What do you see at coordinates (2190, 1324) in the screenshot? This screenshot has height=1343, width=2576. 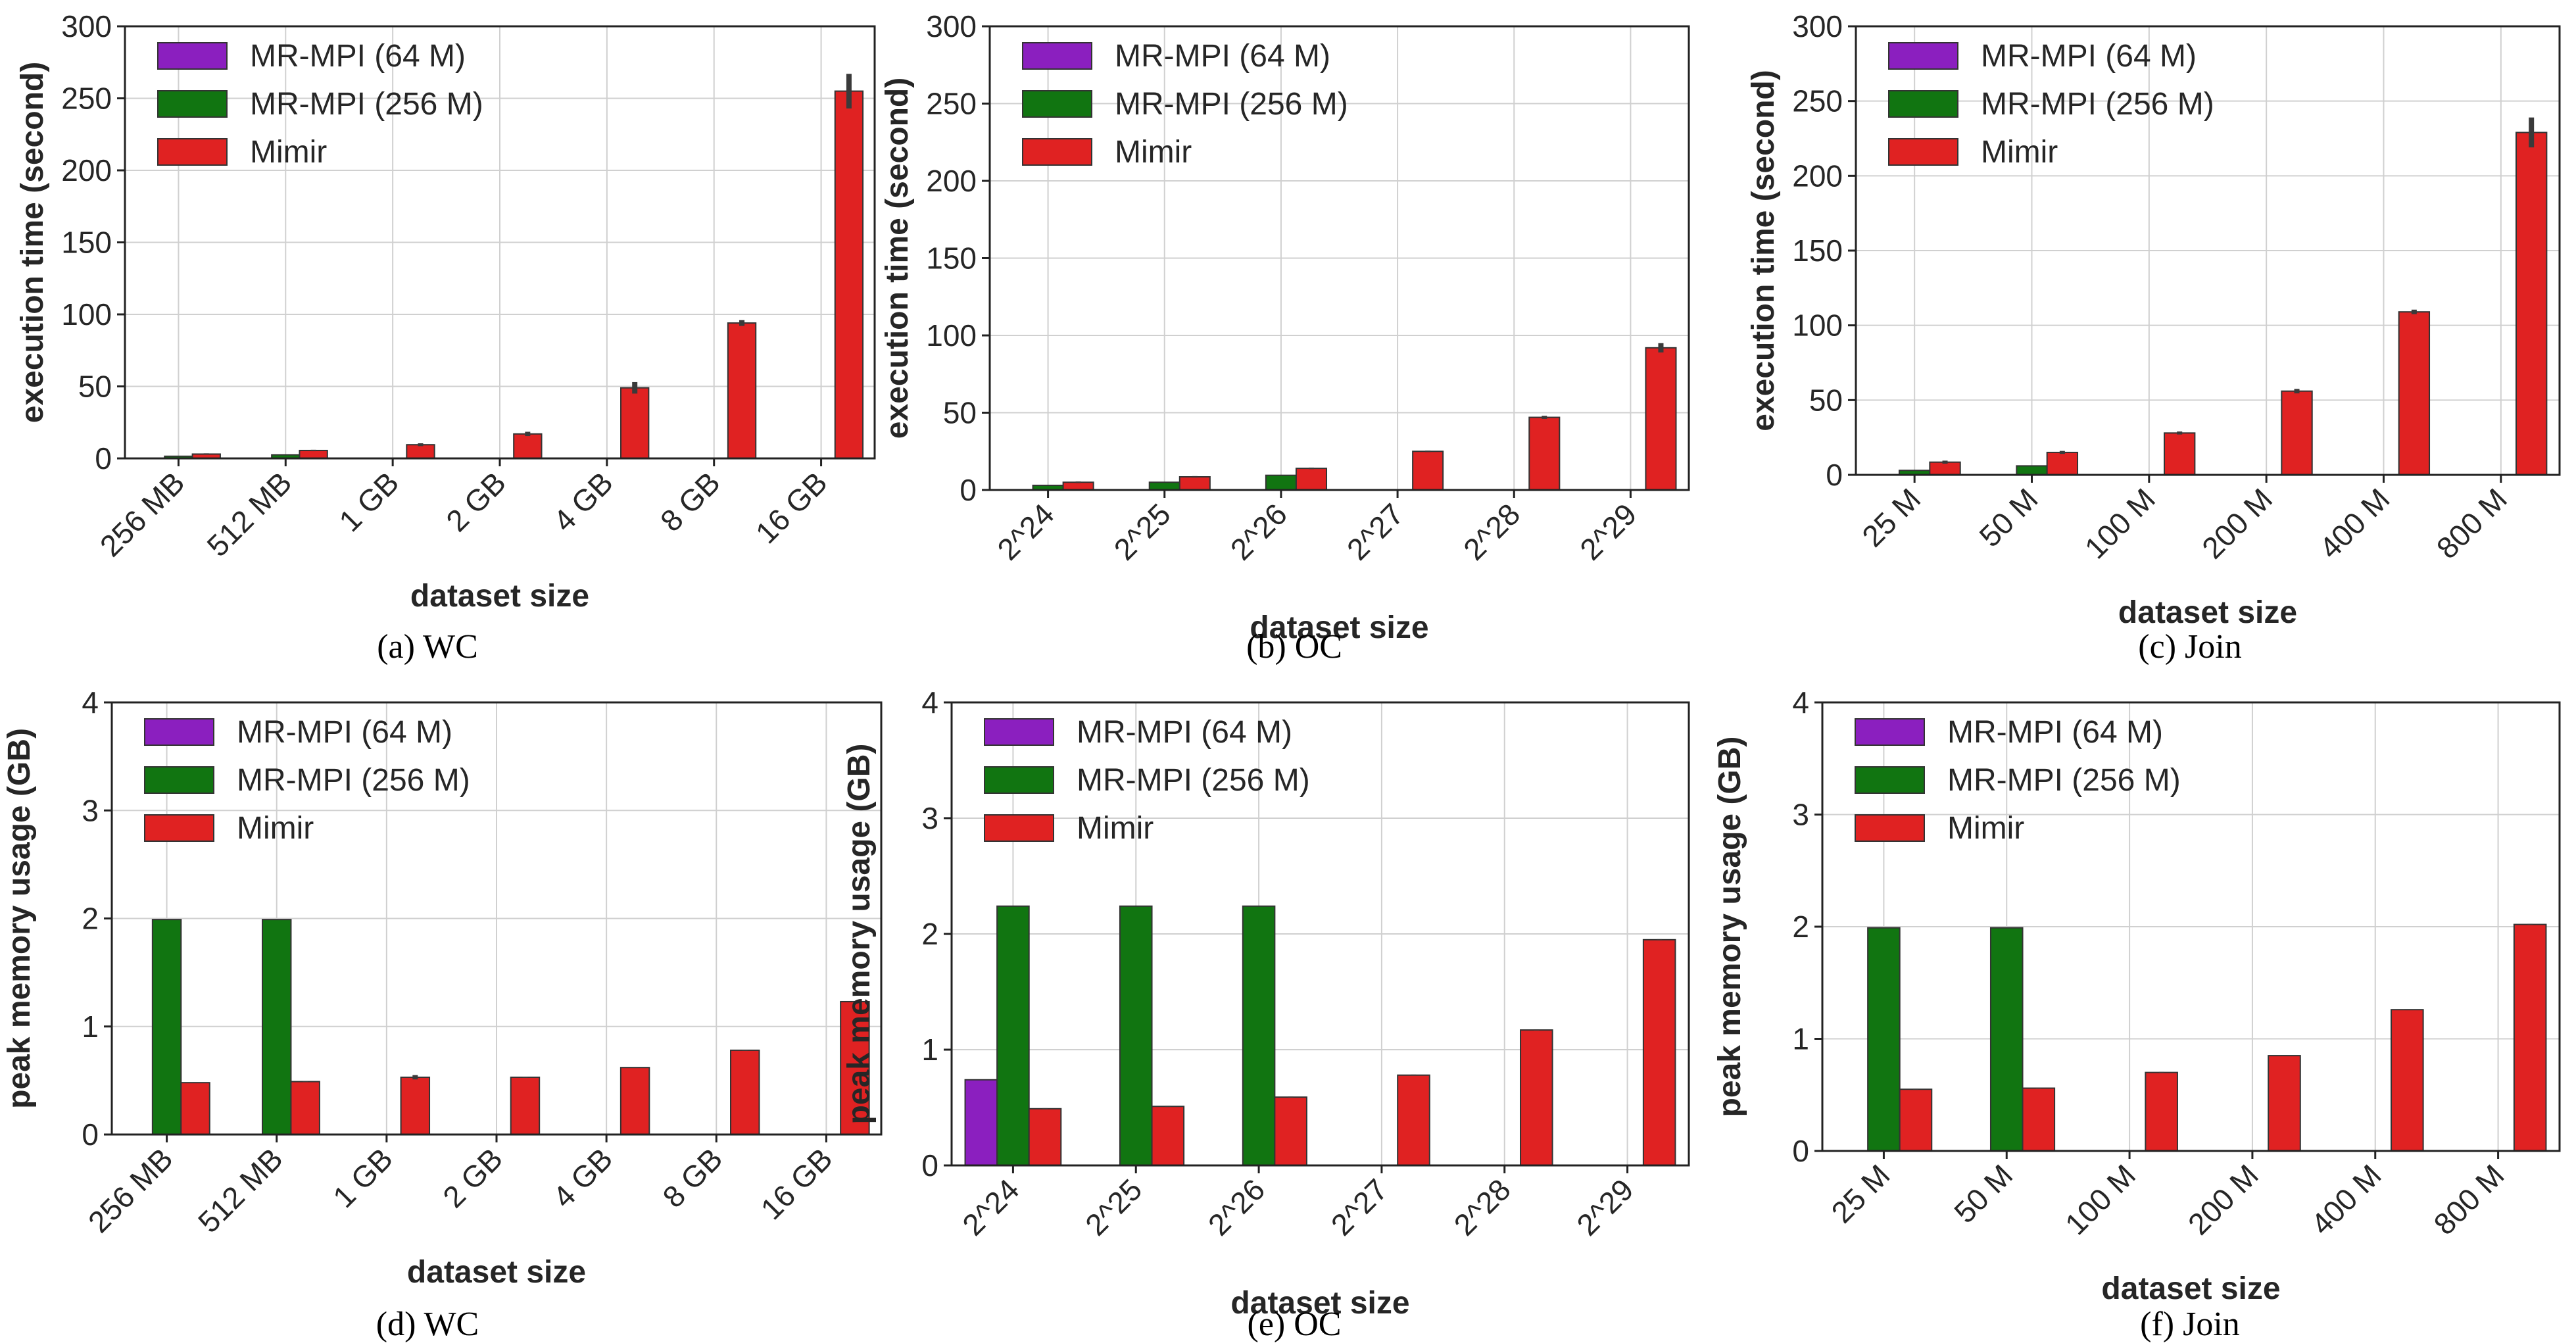 I see `figure-caption: (f) Join` at bounding box center [2190, 1324].